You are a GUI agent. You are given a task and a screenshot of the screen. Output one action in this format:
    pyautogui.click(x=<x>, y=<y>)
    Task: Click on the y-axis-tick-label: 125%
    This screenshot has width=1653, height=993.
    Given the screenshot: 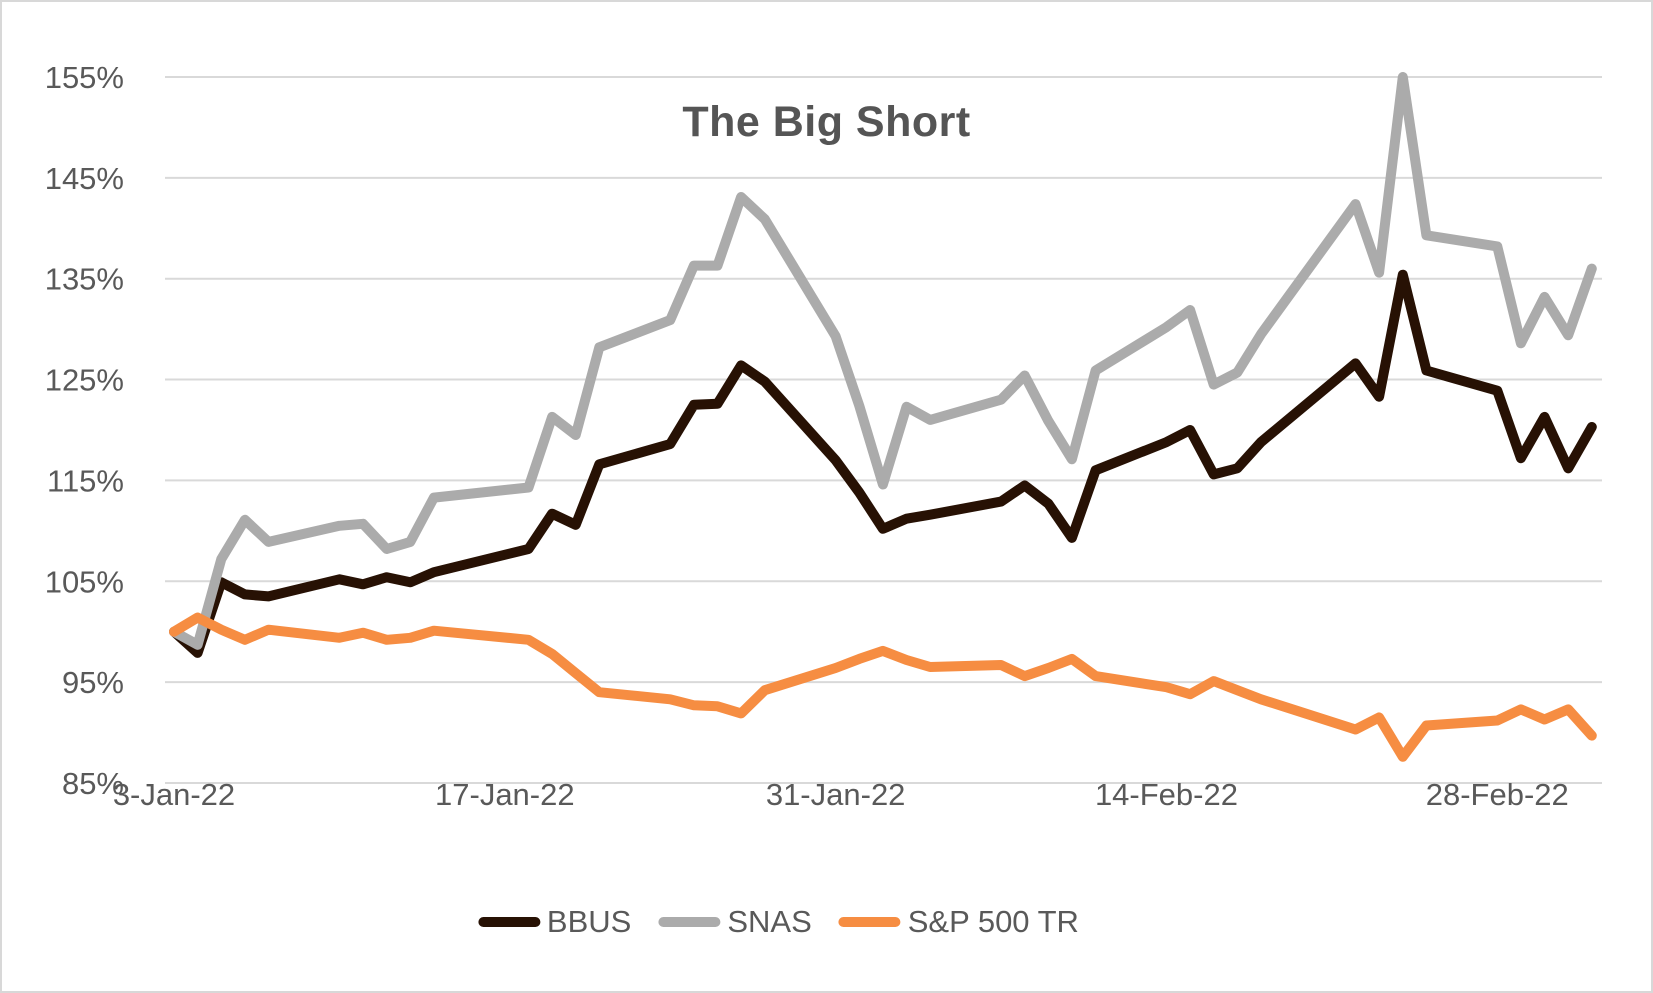 What is the action you would take?
    pyautogui.click(x=84, y=380)
    